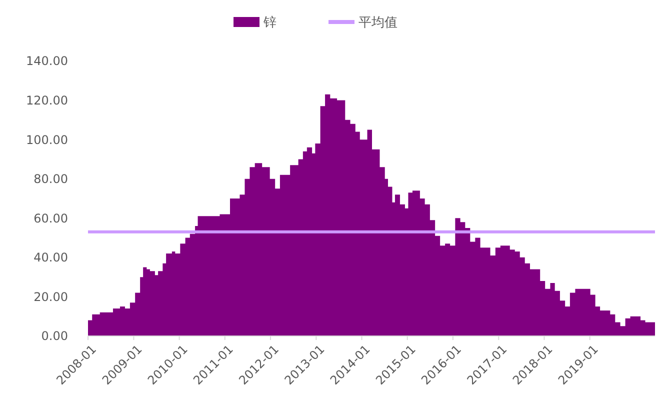  I want to click on y-tick-label: 40.00, so click(51, 257).